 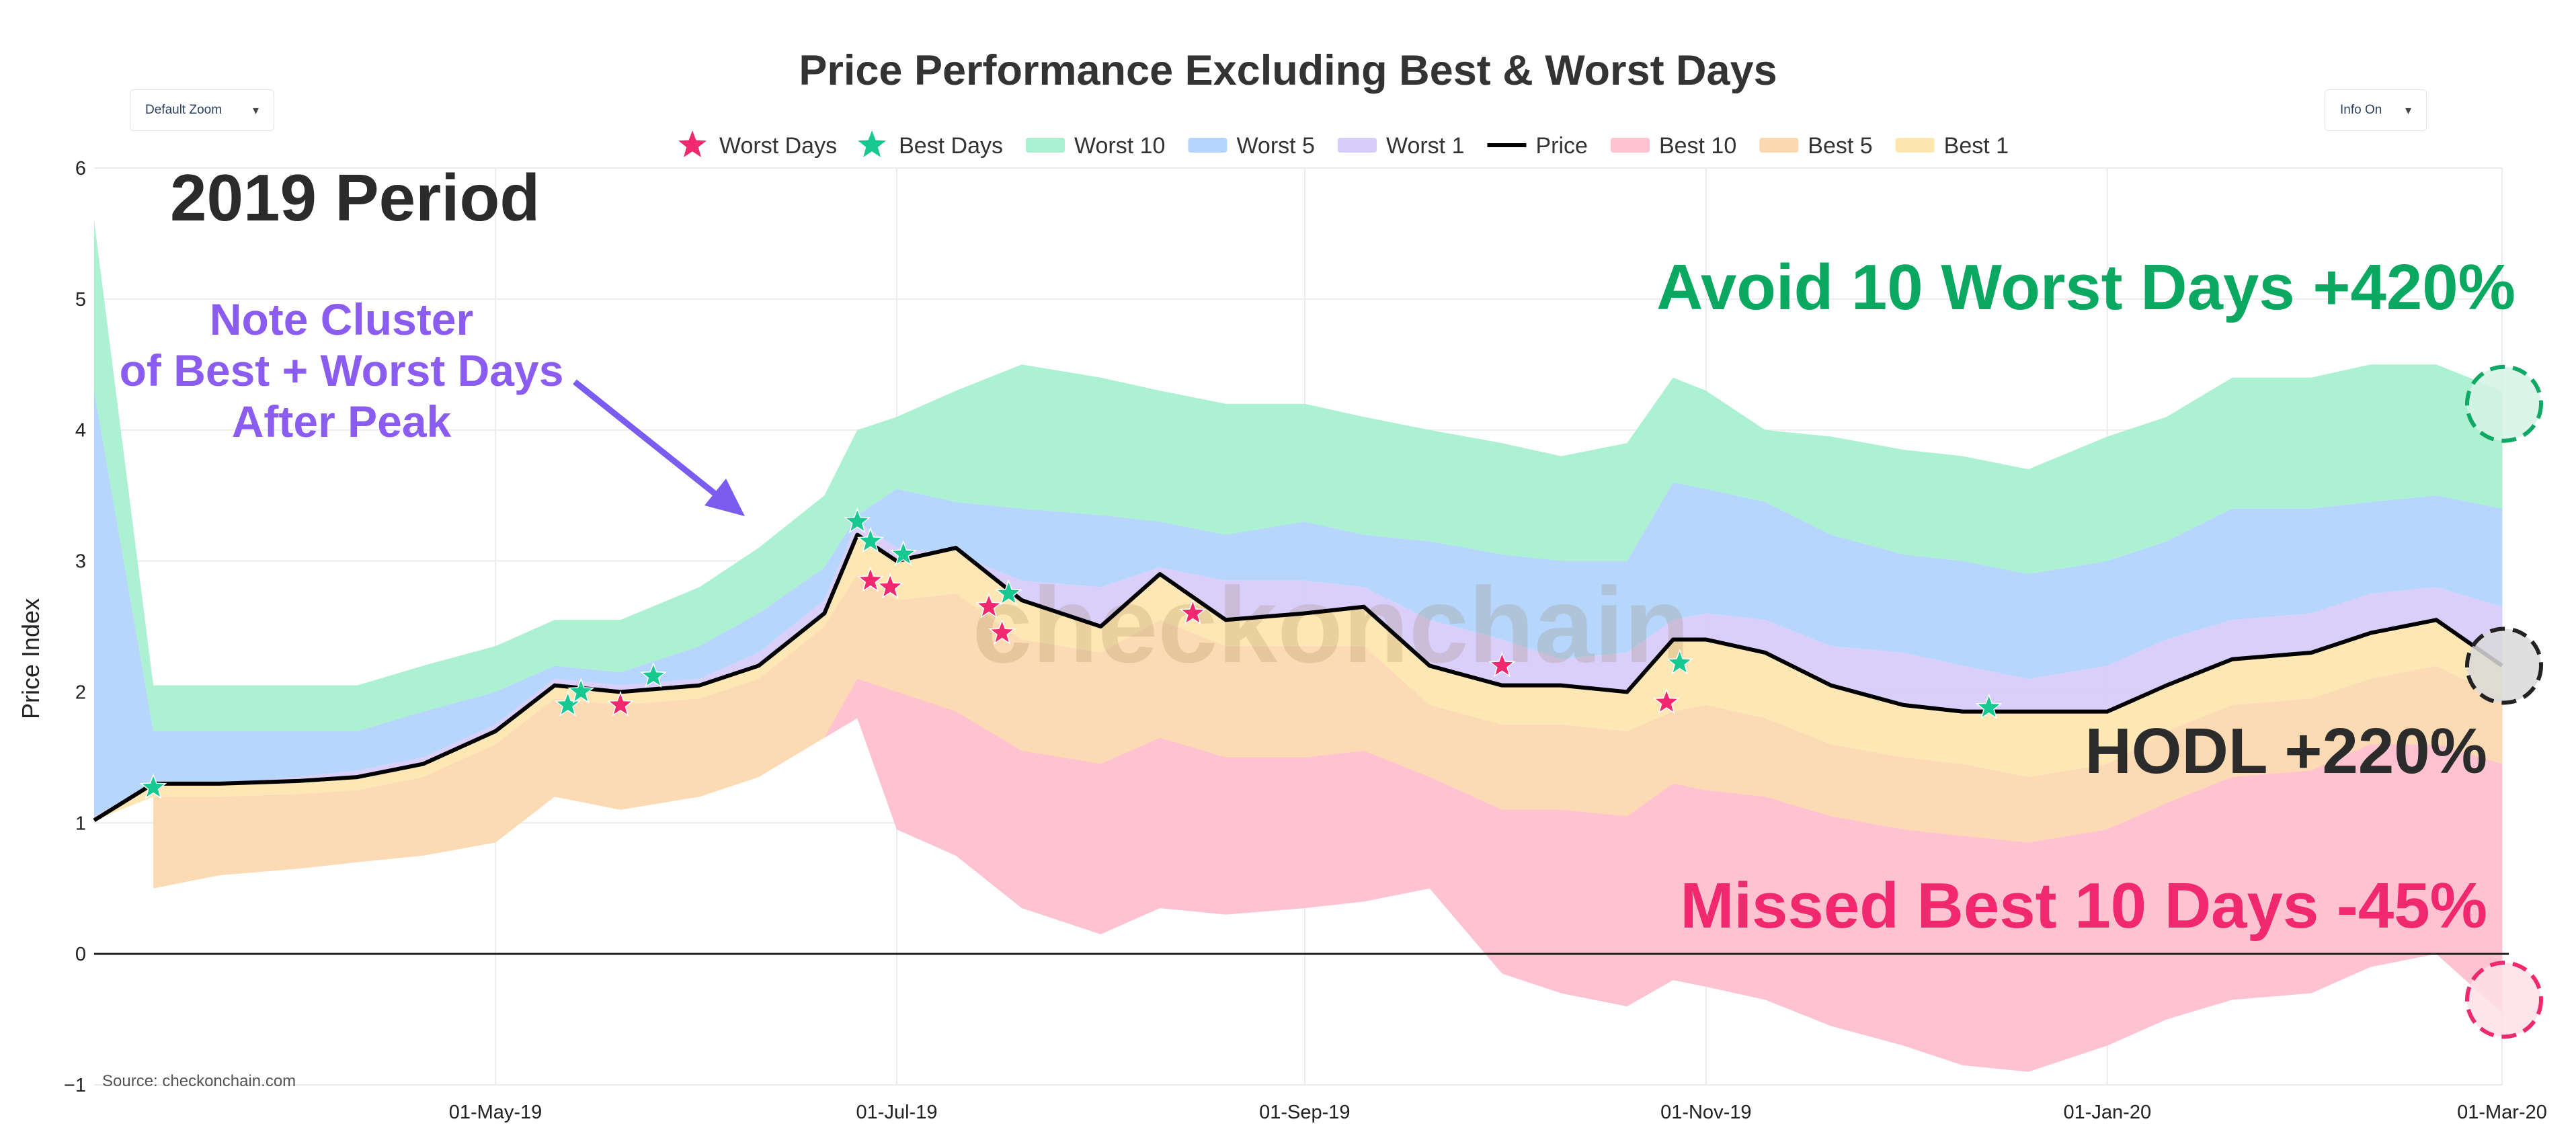 What do you see at coordinates (80, 562) in the screenshot?
I see `y-tick-label: 3` at bounding box center [80, 562].